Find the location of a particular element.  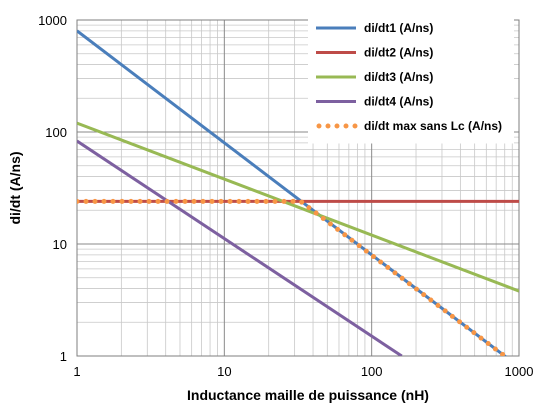

legend-background is located at coordinates (411, 79).